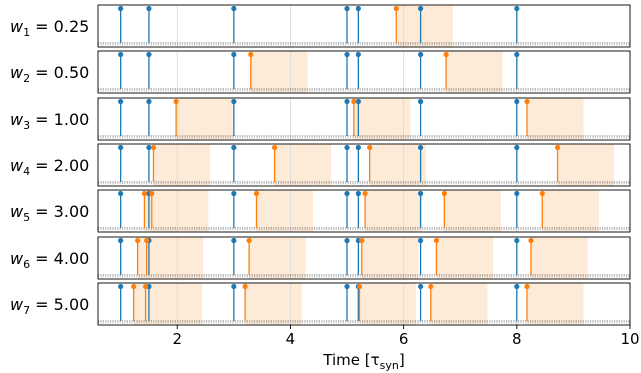 The height and width of the screenshot is (373, 641). I want to click on row-label: w7 = 5.00, so click(49, 306).